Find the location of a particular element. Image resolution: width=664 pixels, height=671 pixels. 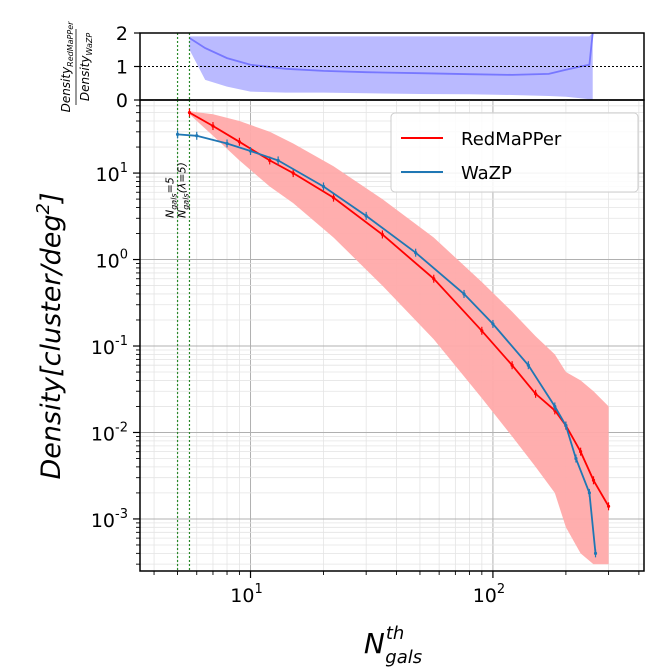

legend-label-wazp: WaZP is located at coordinates (486, 173).